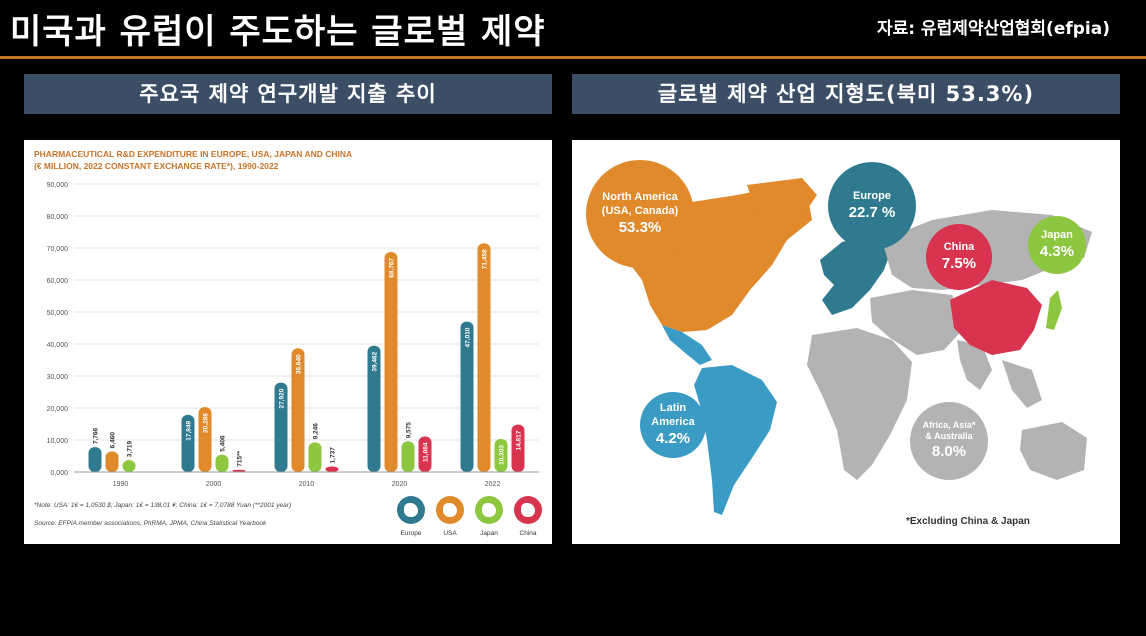  What do you see at coordinates (949, 436) in the screenshot?
I see `region-sub: & Australia` at bounding box center [949, 436].